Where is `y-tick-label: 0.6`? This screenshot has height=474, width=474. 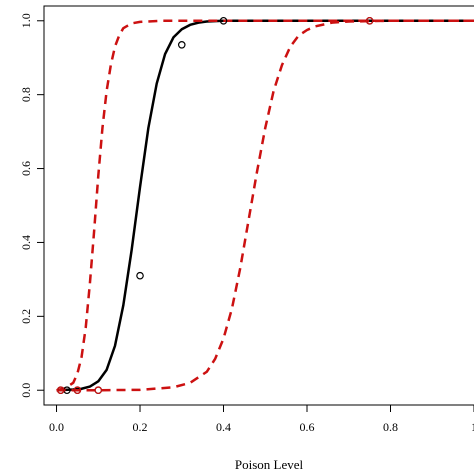 y-tick-label: 0.6 is located at coordinates (26, 168).